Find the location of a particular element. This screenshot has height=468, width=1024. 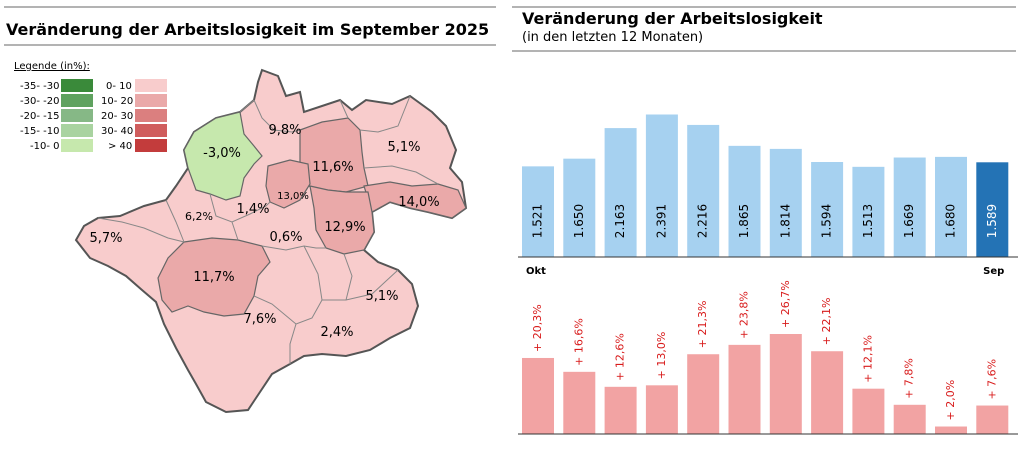

change-value-label: + 7,8% is located at coordinates (909, 378).